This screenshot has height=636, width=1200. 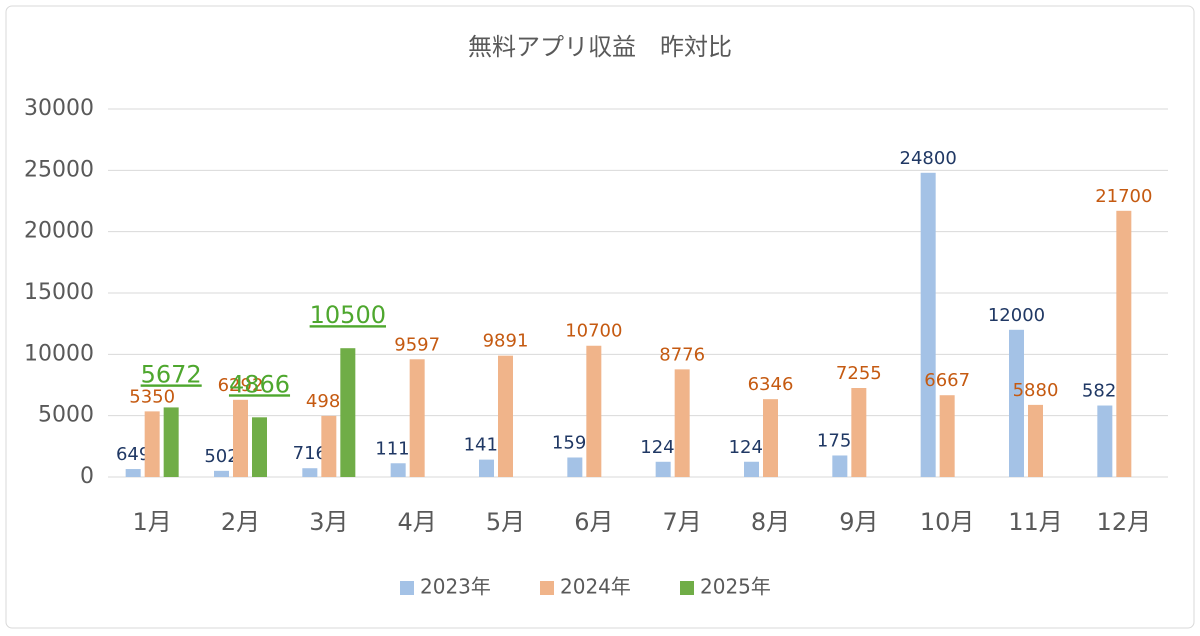 What do you see at coordinates (221, 456) in the screenshot?
I see `data-label: 502` at bounding box center [221, 456].